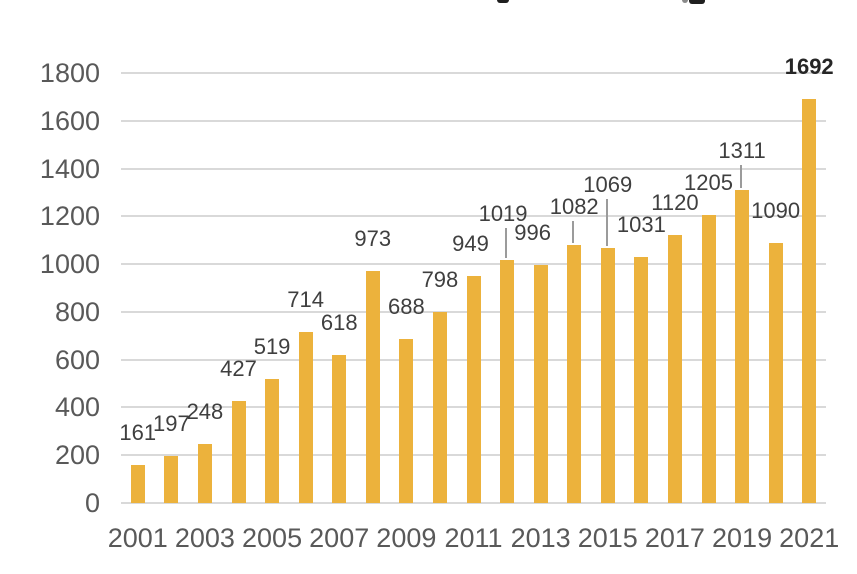  Describe the element at coordinates (540, 538) in the screenshot. I see `x-axis-tick-label: 2013` at that location.